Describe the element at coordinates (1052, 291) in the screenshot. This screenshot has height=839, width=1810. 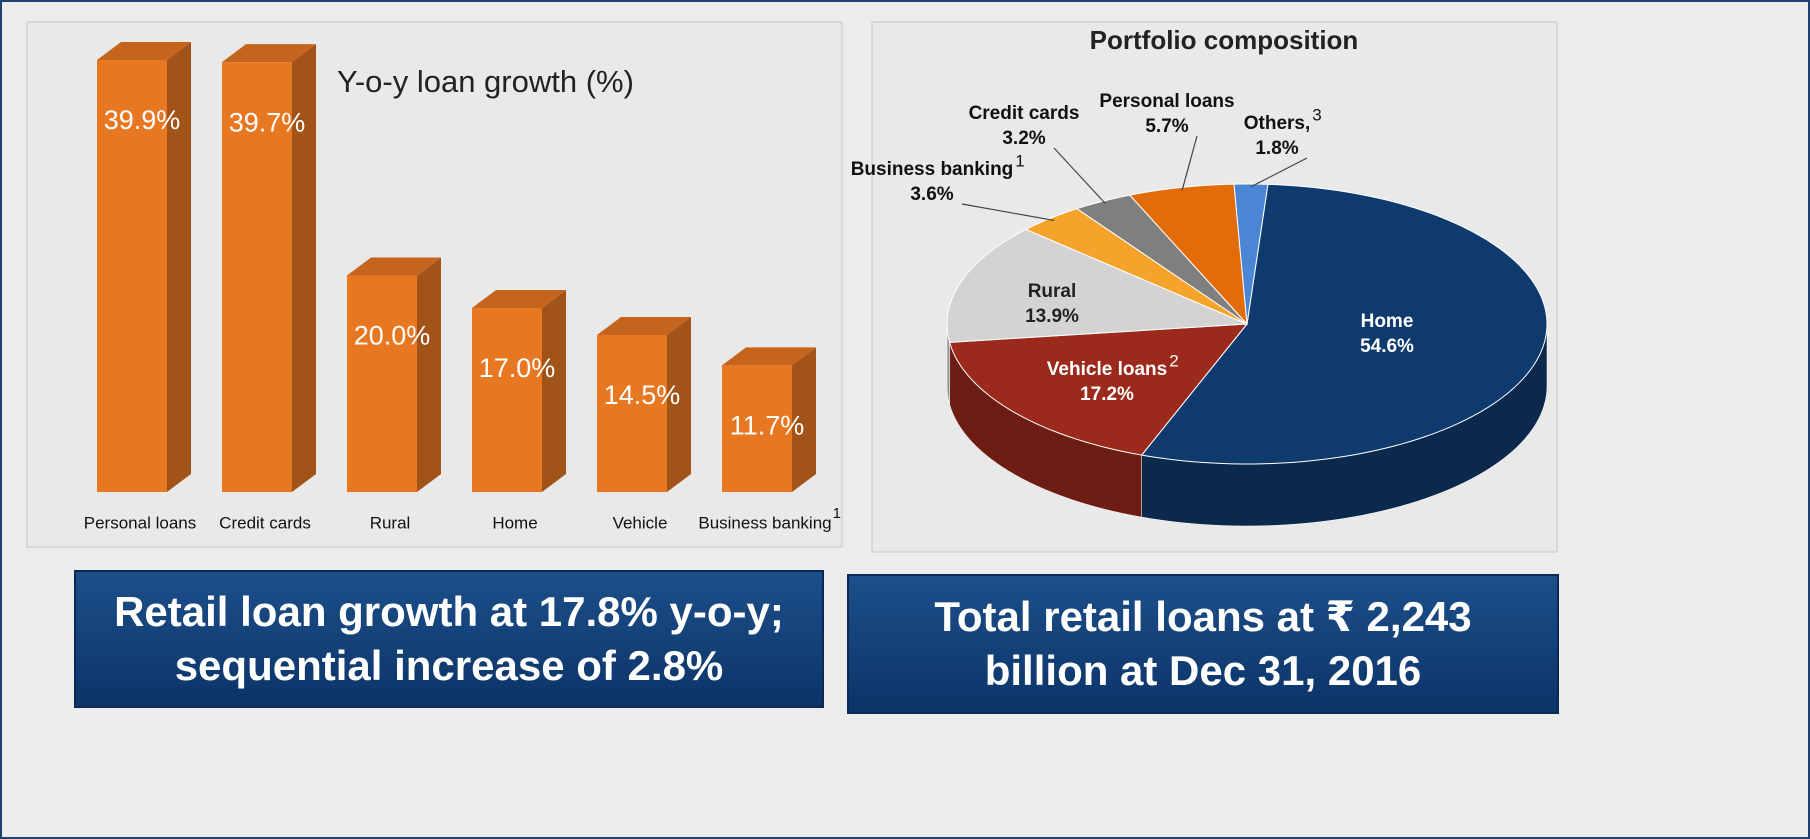
I see `pie-label: Rural` at that location.